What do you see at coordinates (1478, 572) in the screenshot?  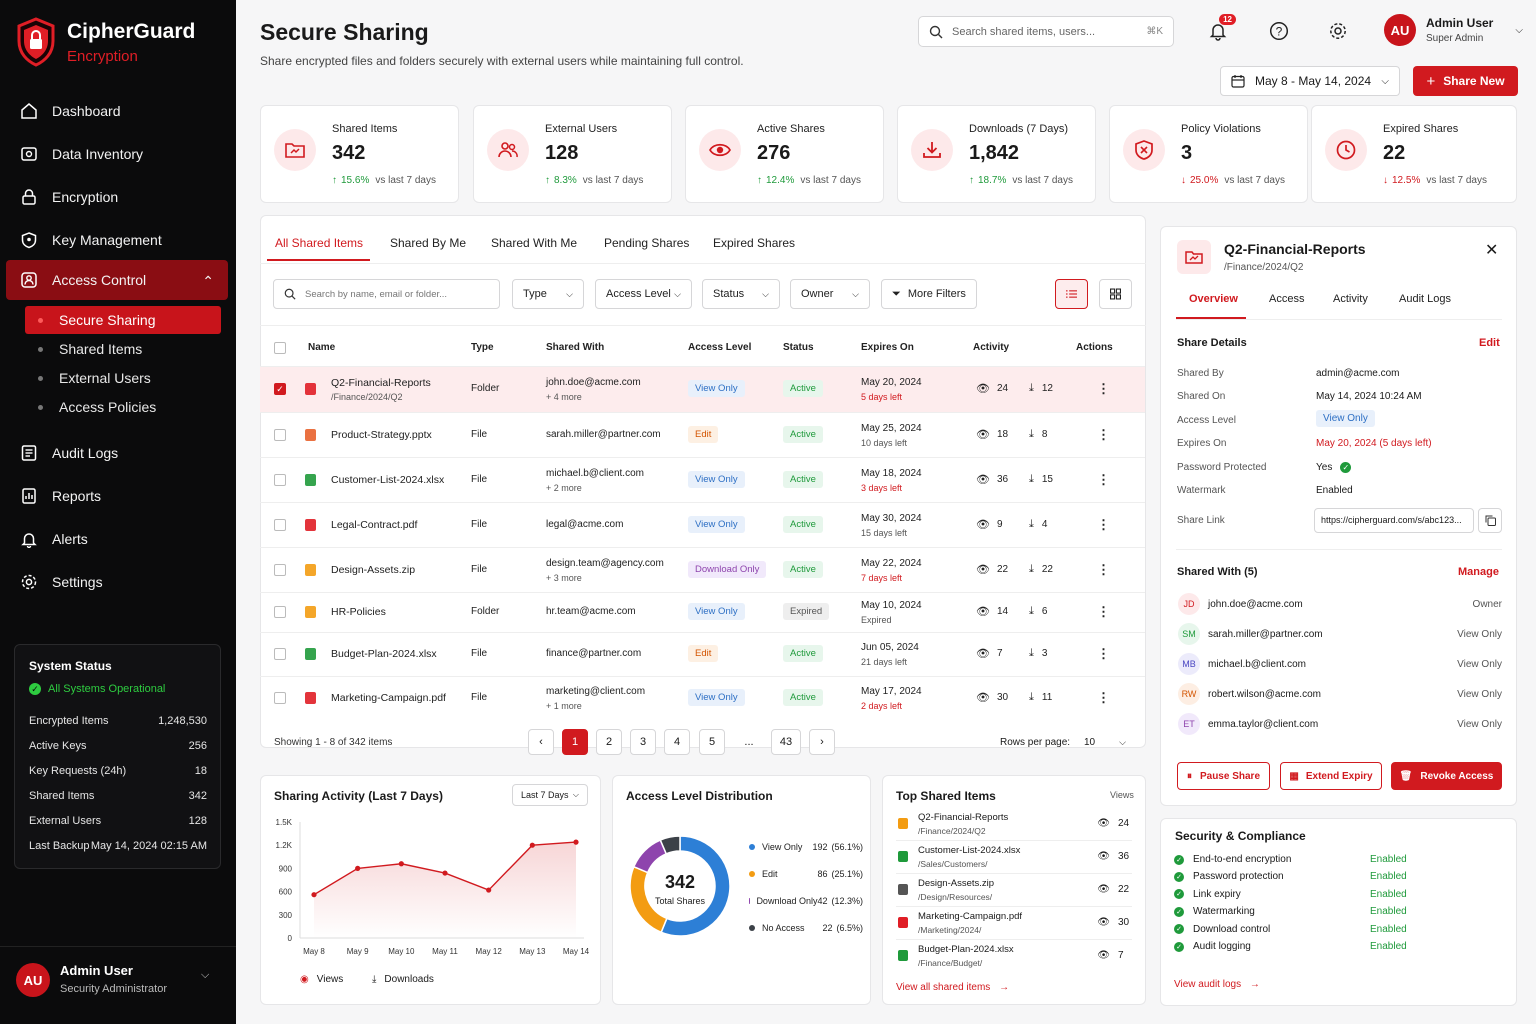 I see `manage-link: Manage` at bounding box center [1478, 572].